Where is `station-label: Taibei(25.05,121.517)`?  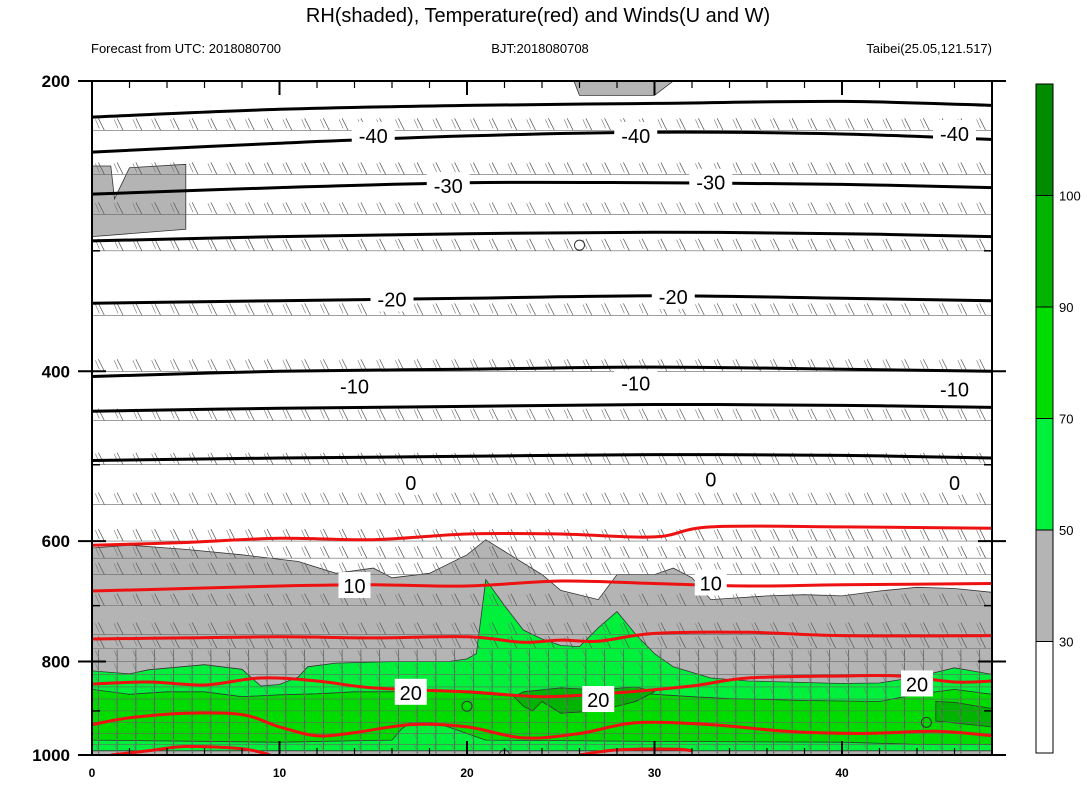
station-label: Taibei(25.05,121.517) is located at coordinates (929, 48).